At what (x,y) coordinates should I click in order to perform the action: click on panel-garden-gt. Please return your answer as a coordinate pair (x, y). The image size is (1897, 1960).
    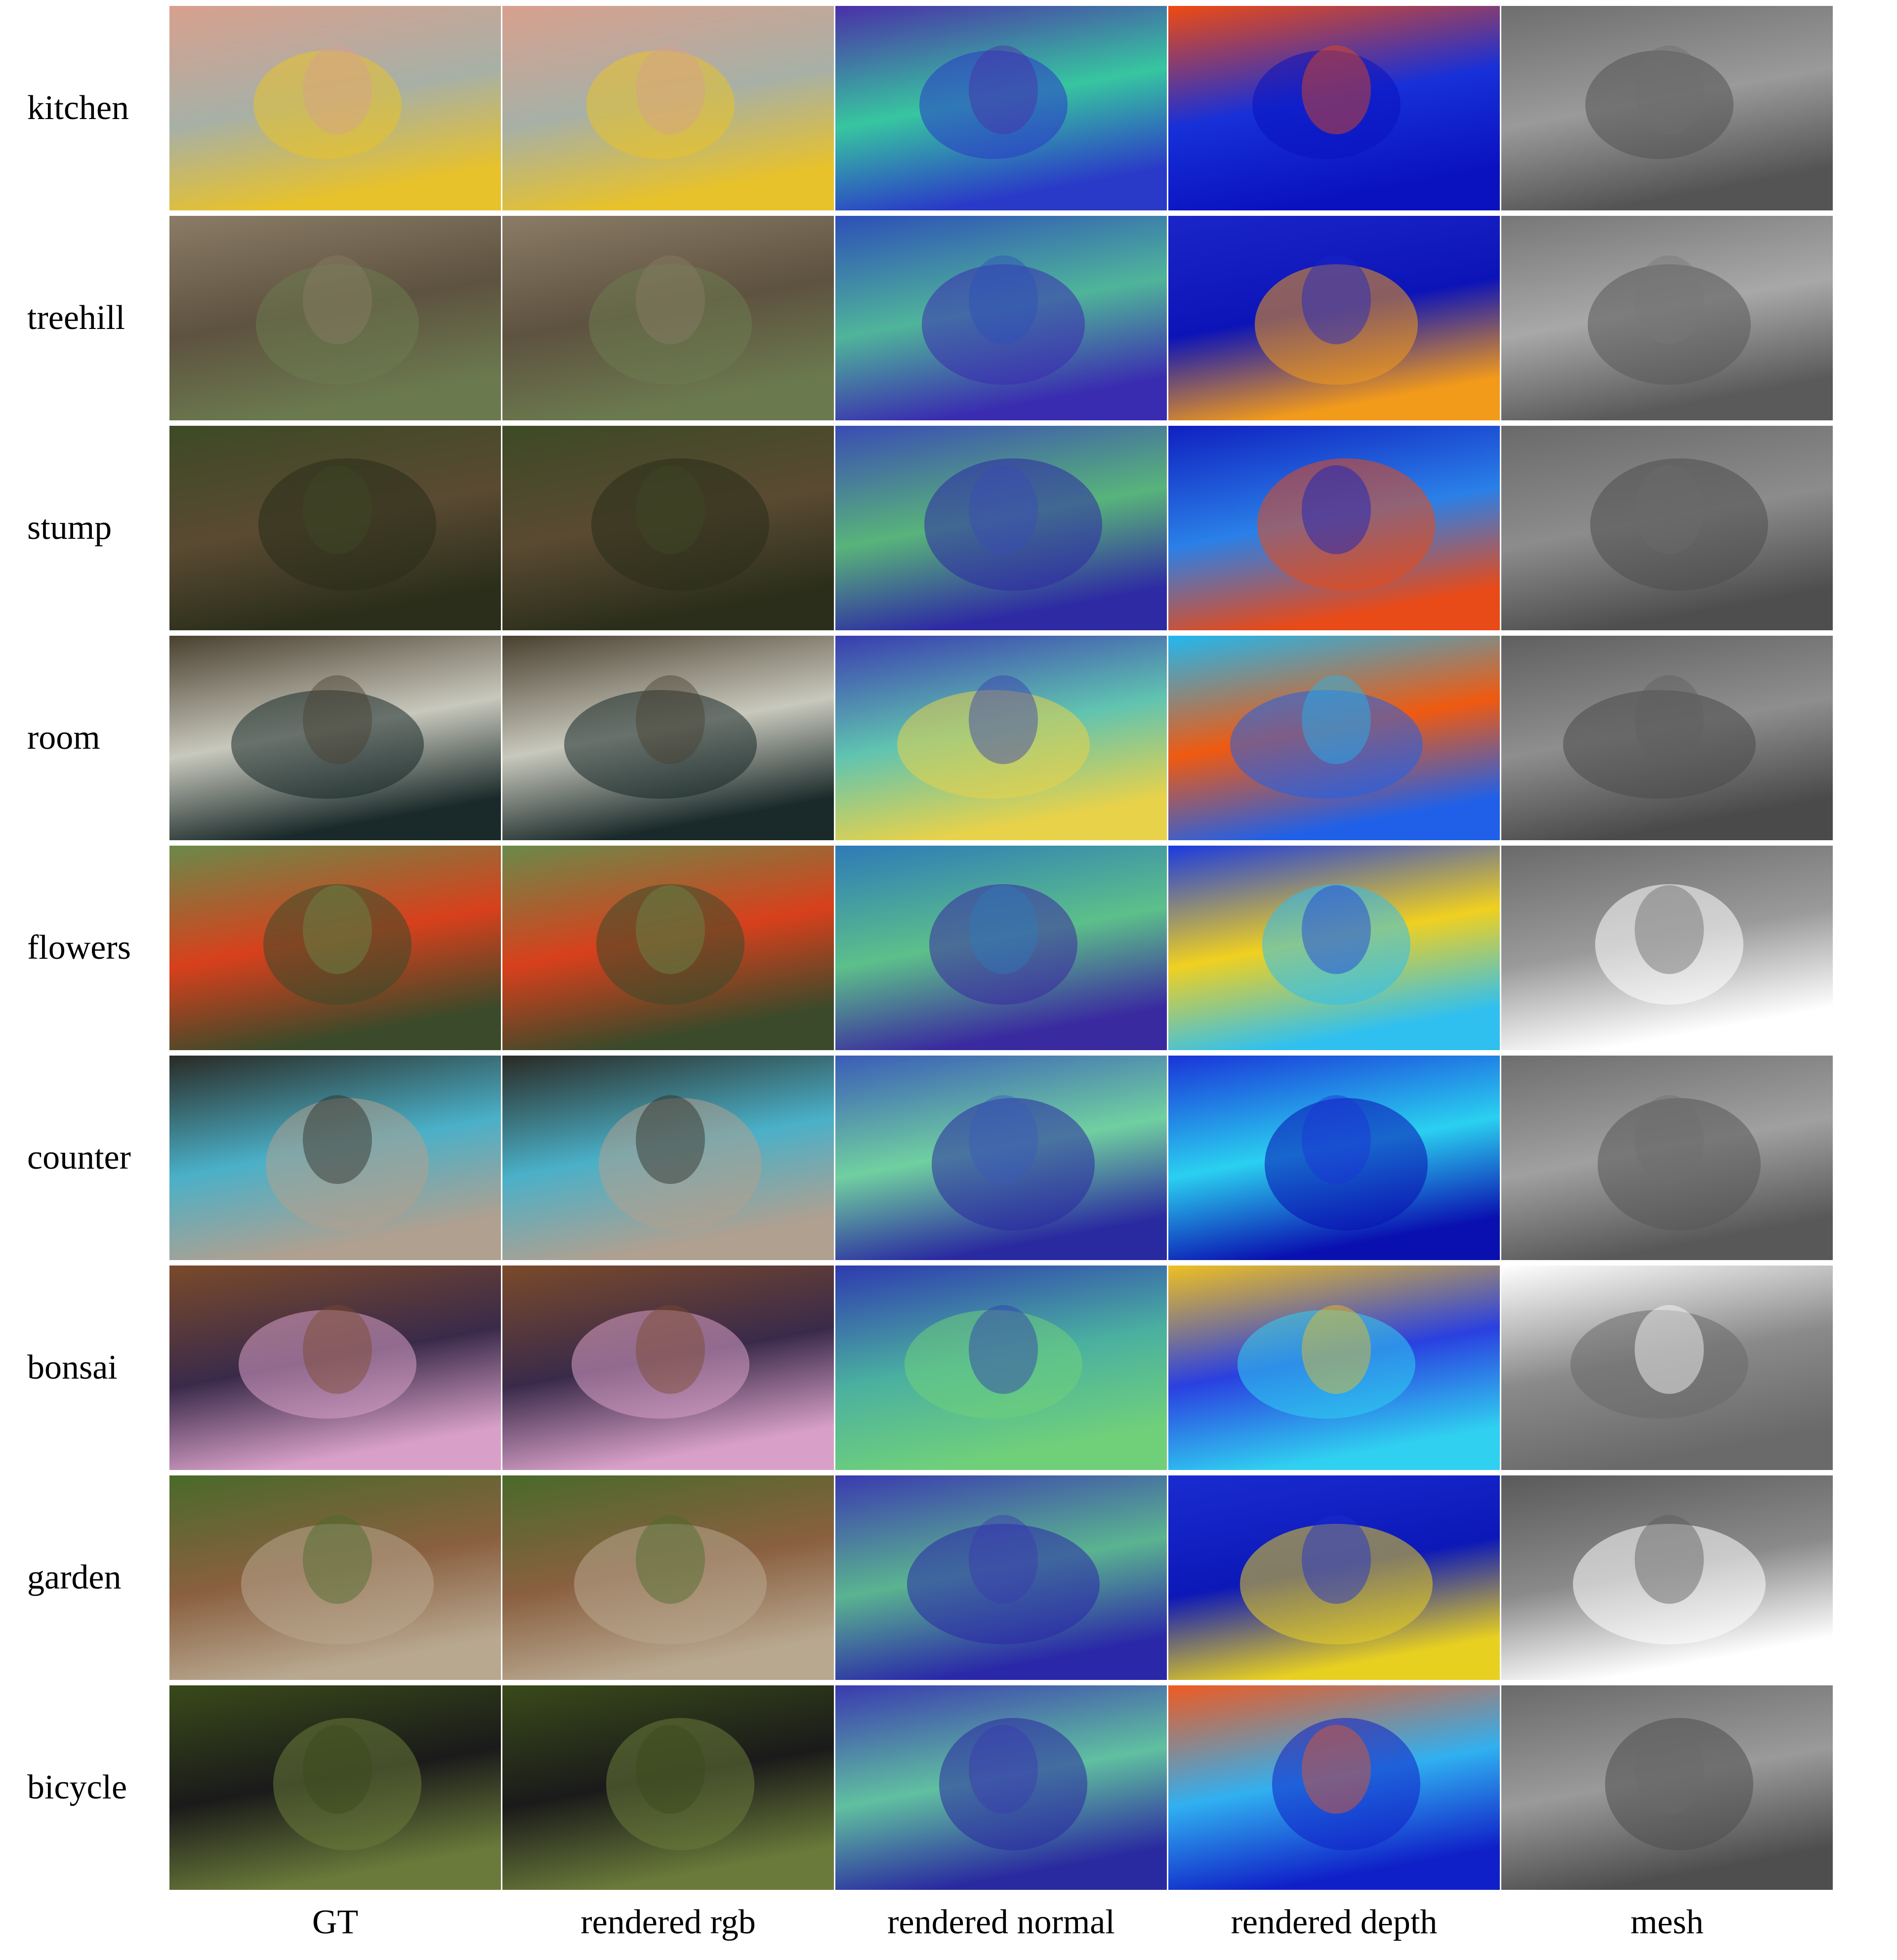
    Looking at the image, I should click on (335, 1577).